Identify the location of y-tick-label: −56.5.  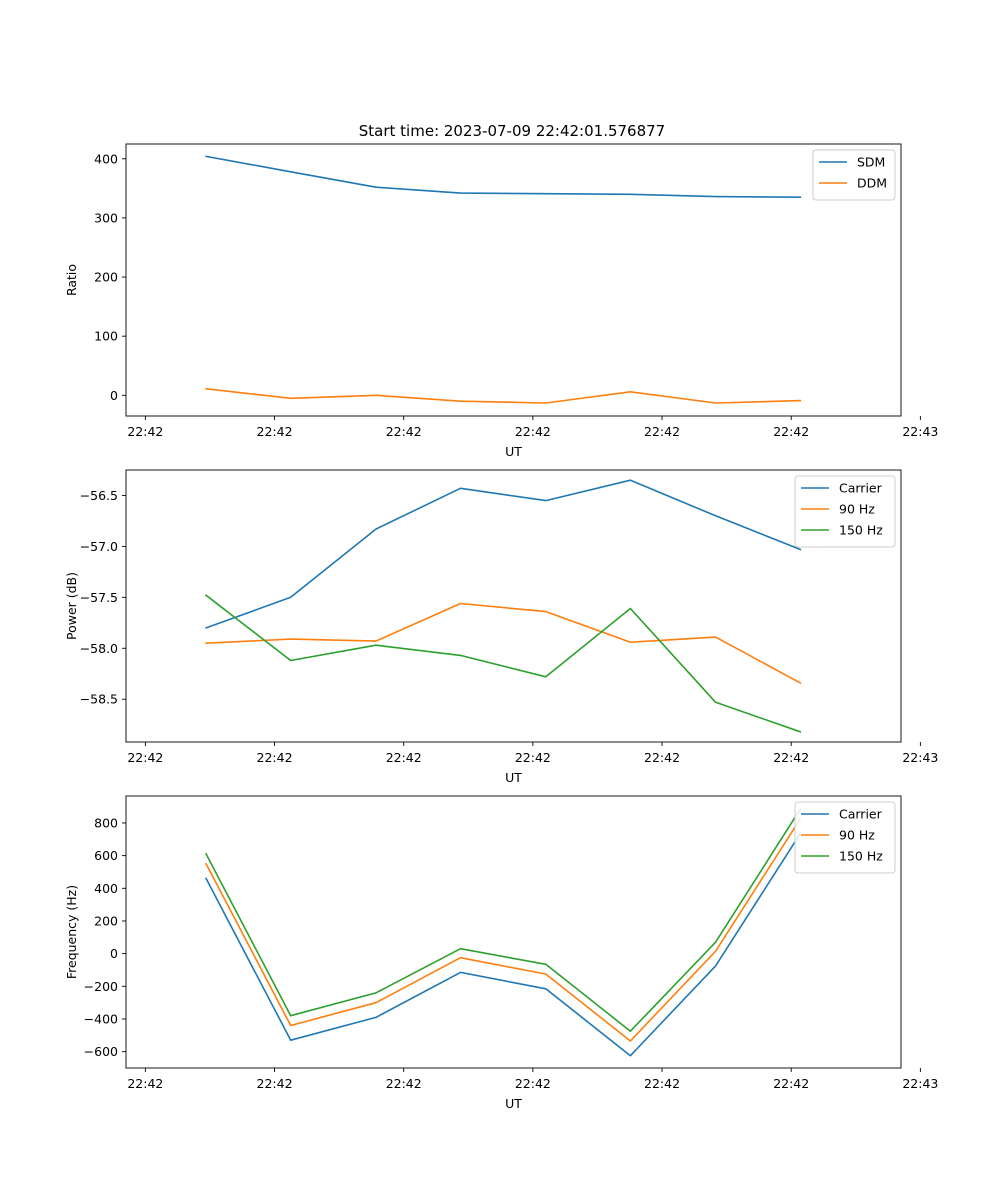
(99, 495).